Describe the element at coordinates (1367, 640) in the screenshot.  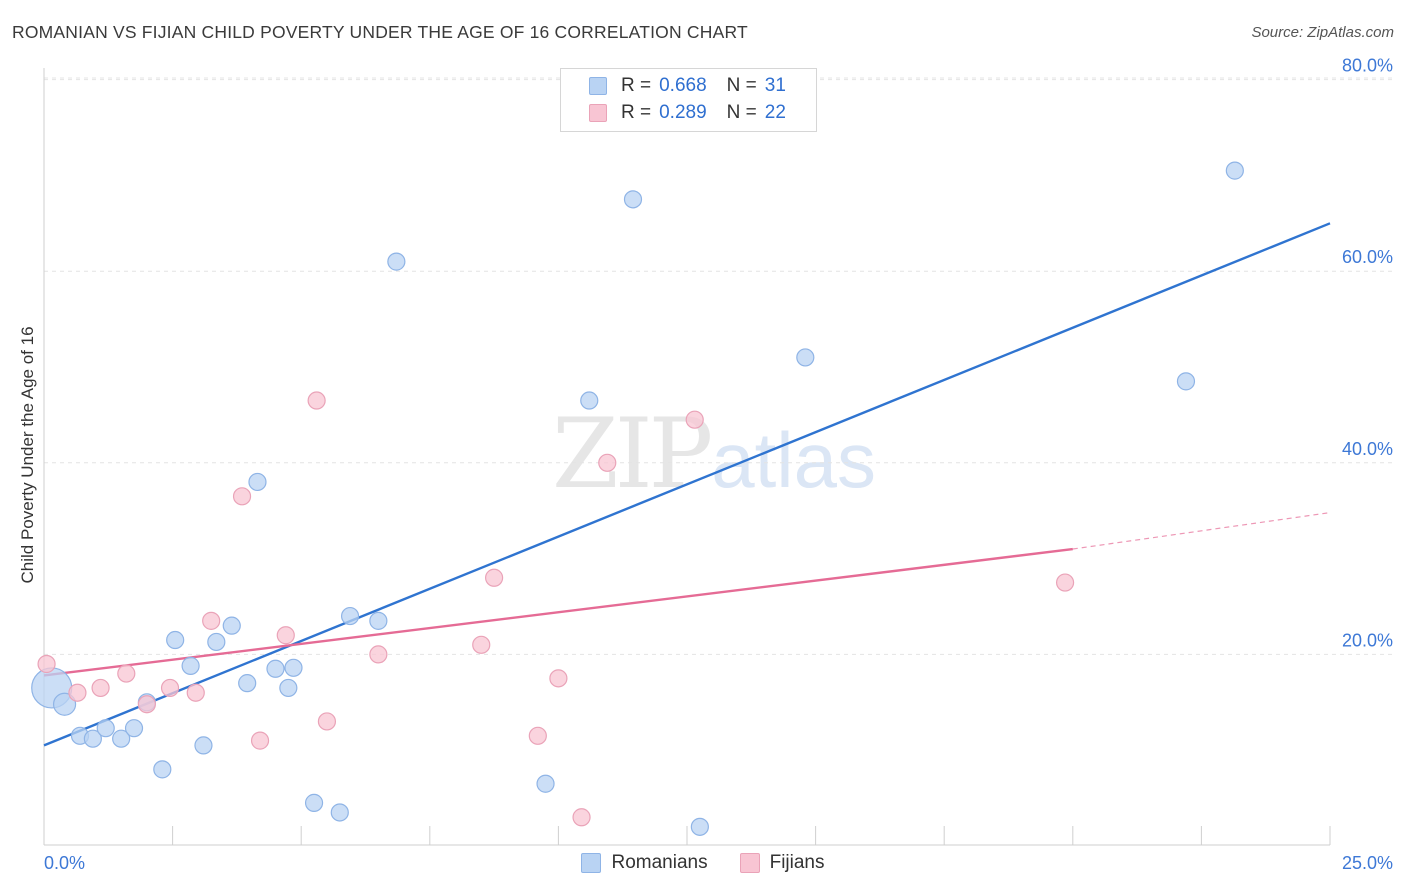
I see `y-tick-label: 20.0%` at that location.